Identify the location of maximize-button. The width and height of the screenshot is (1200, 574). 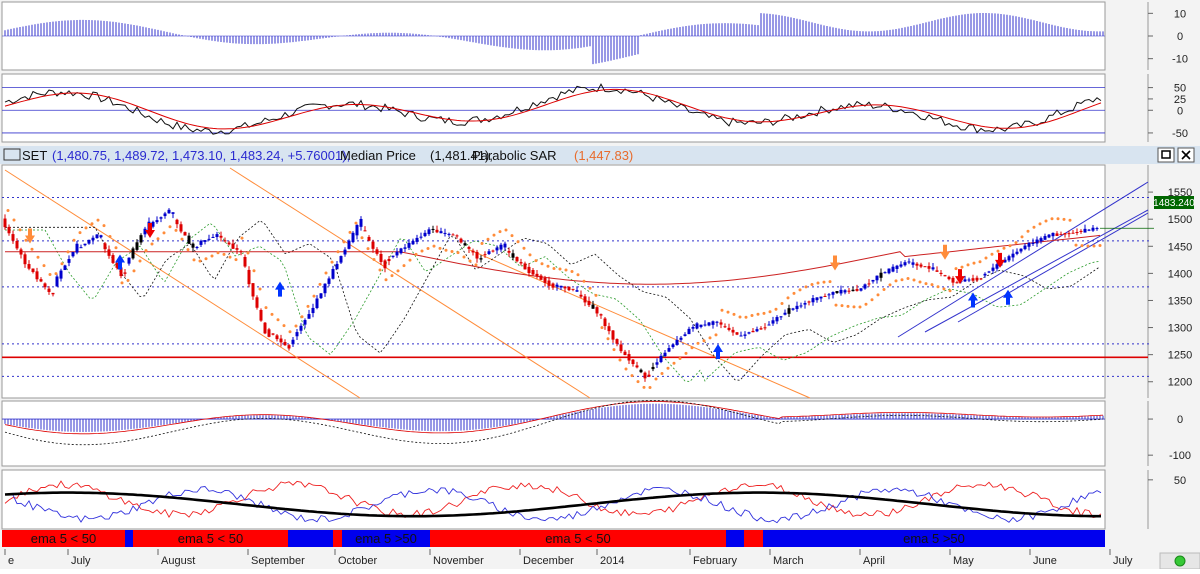
(1166, 155).